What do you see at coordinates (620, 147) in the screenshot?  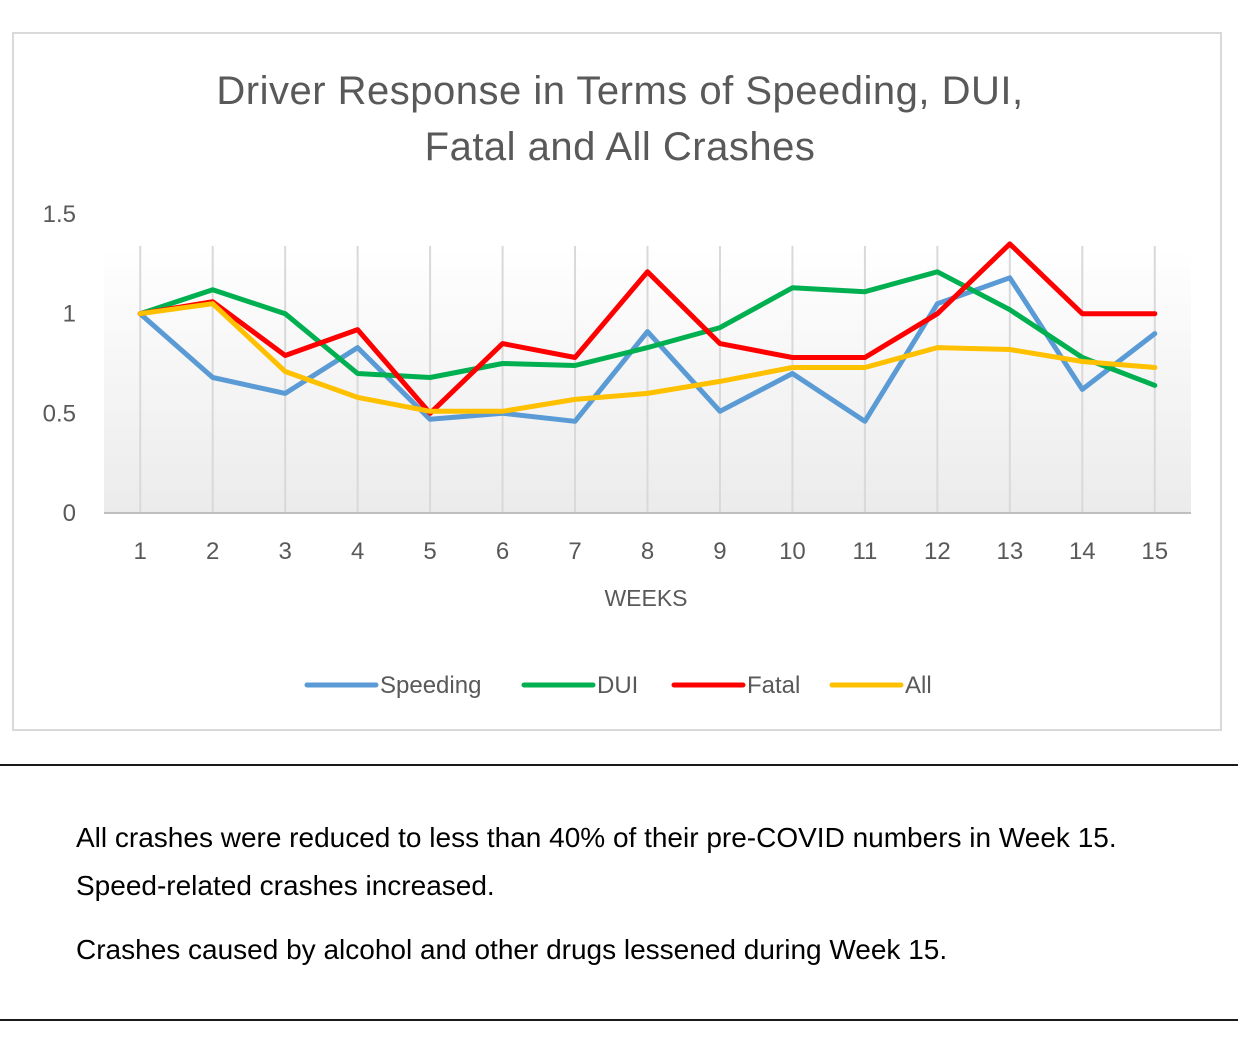 I see `chart-title-line-2: Fatal and All Crashes` at bounding box center [620, 147].